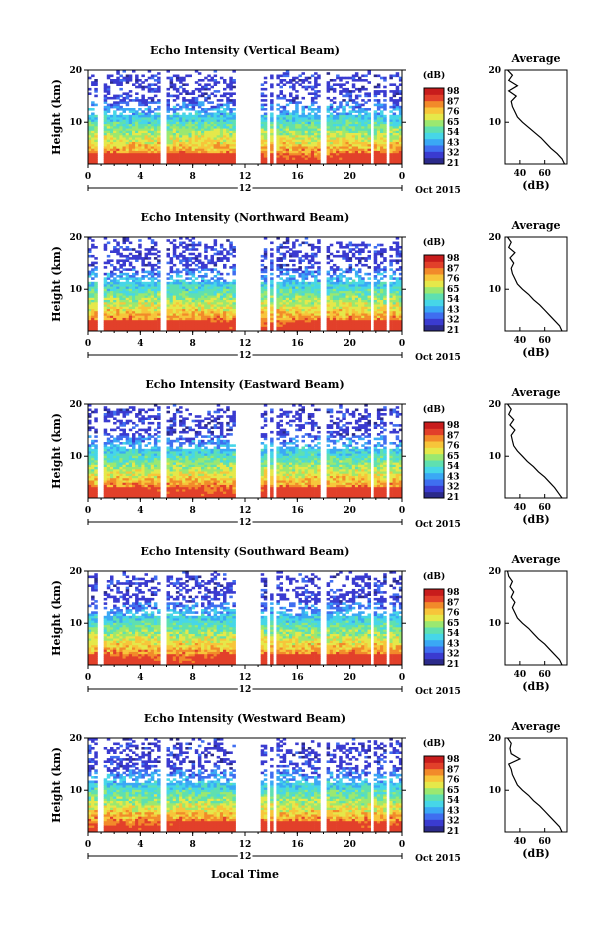  I want to click on x-tick-label: 0, so click(88, 177).